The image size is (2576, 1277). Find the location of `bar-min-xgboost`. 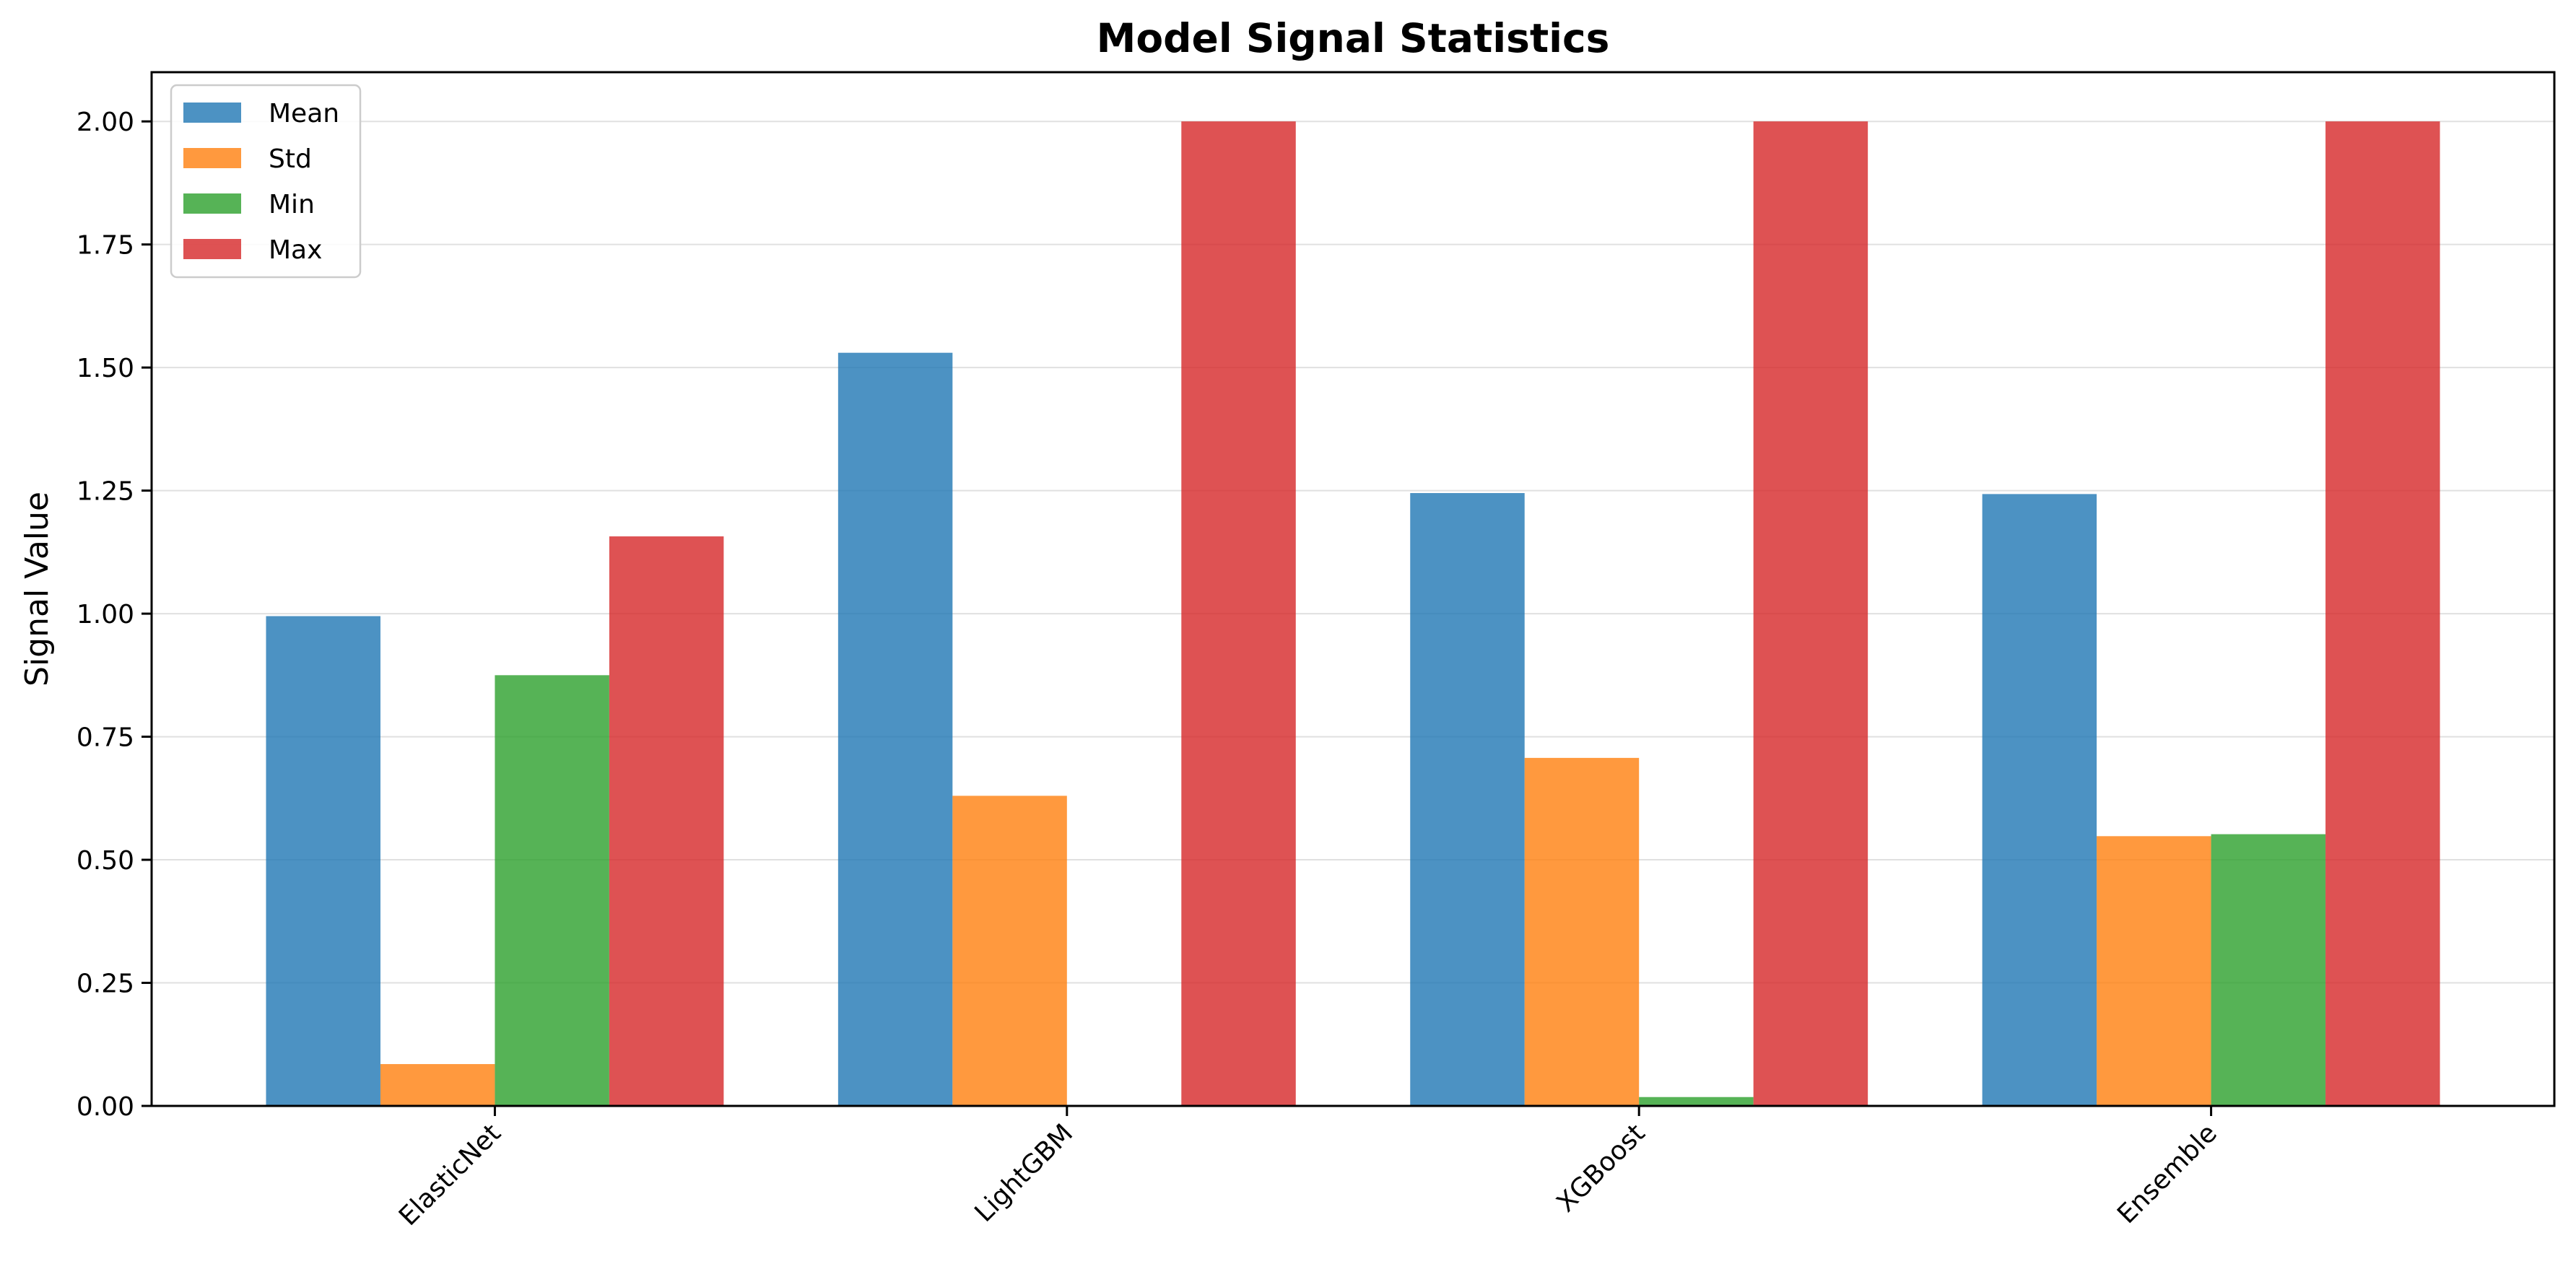

bar-min-xgboost is located at coordinates (1696, 1101).